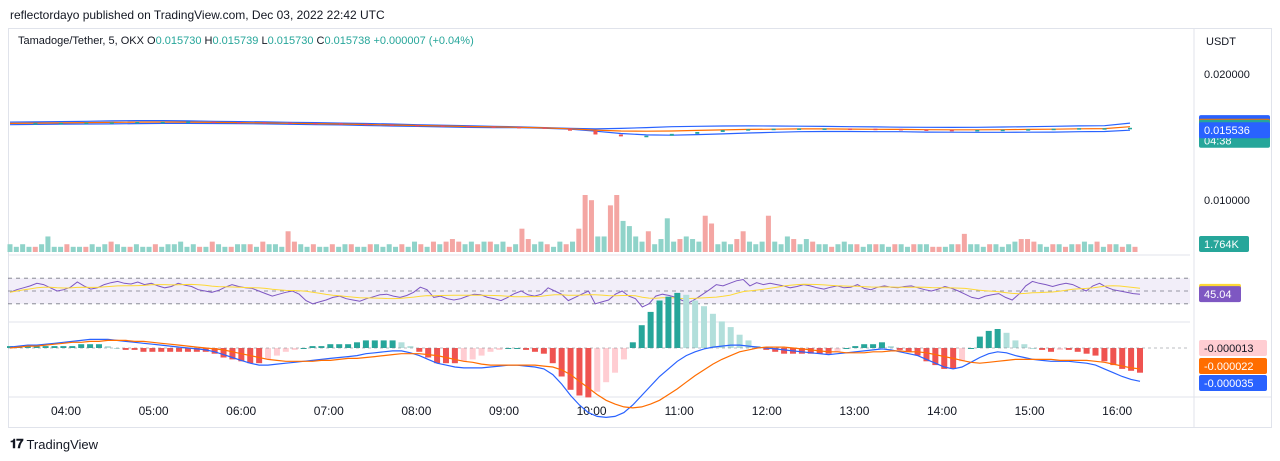 This screenshot has width=1280, height=461. I want to click on rsi-label: 45.04, so click(1218, 295).